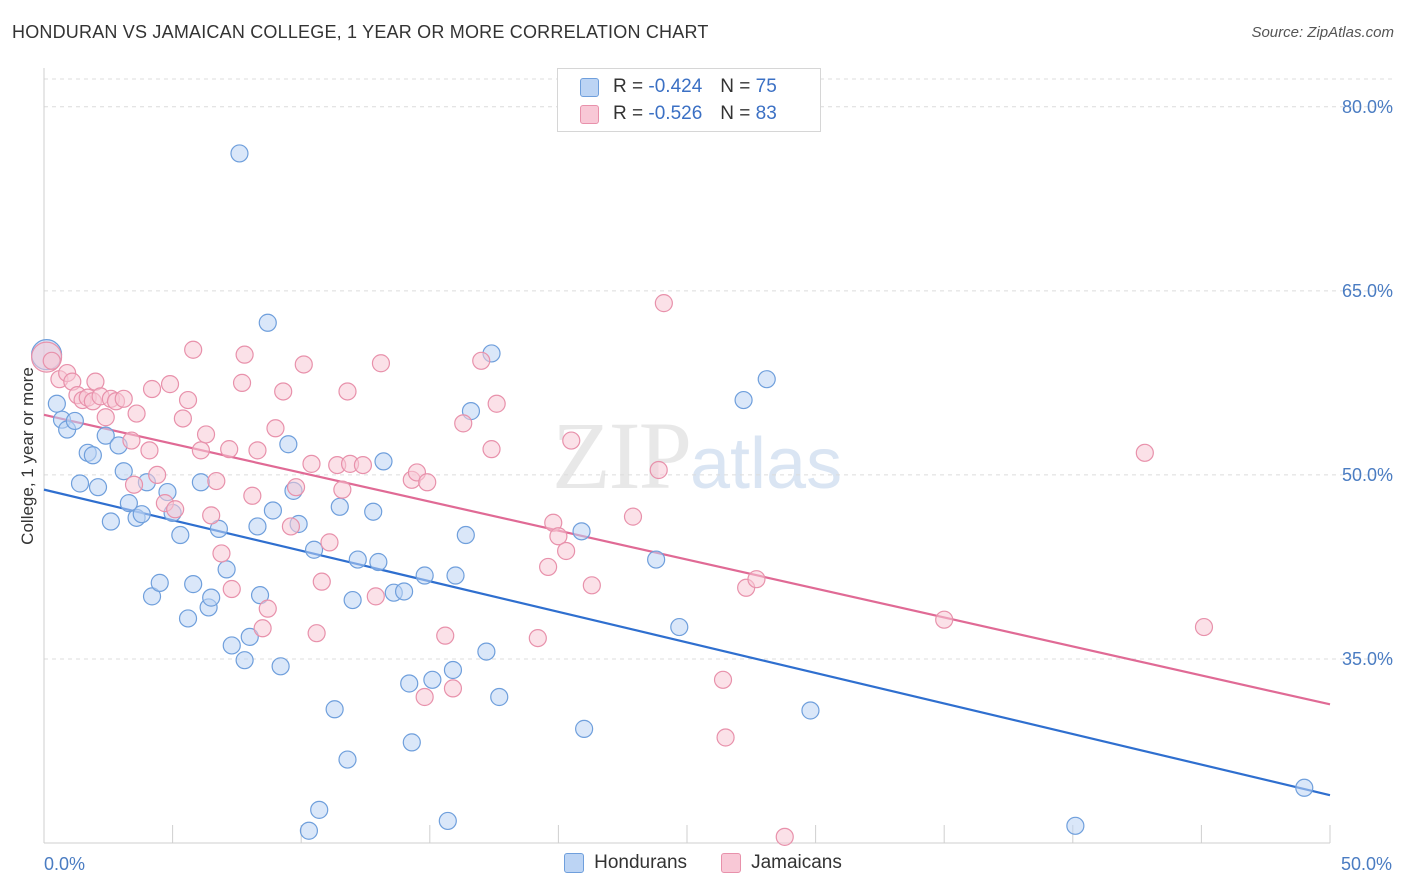  I want to click on watermark-logo: ZIPatlas, so click(697, 455).